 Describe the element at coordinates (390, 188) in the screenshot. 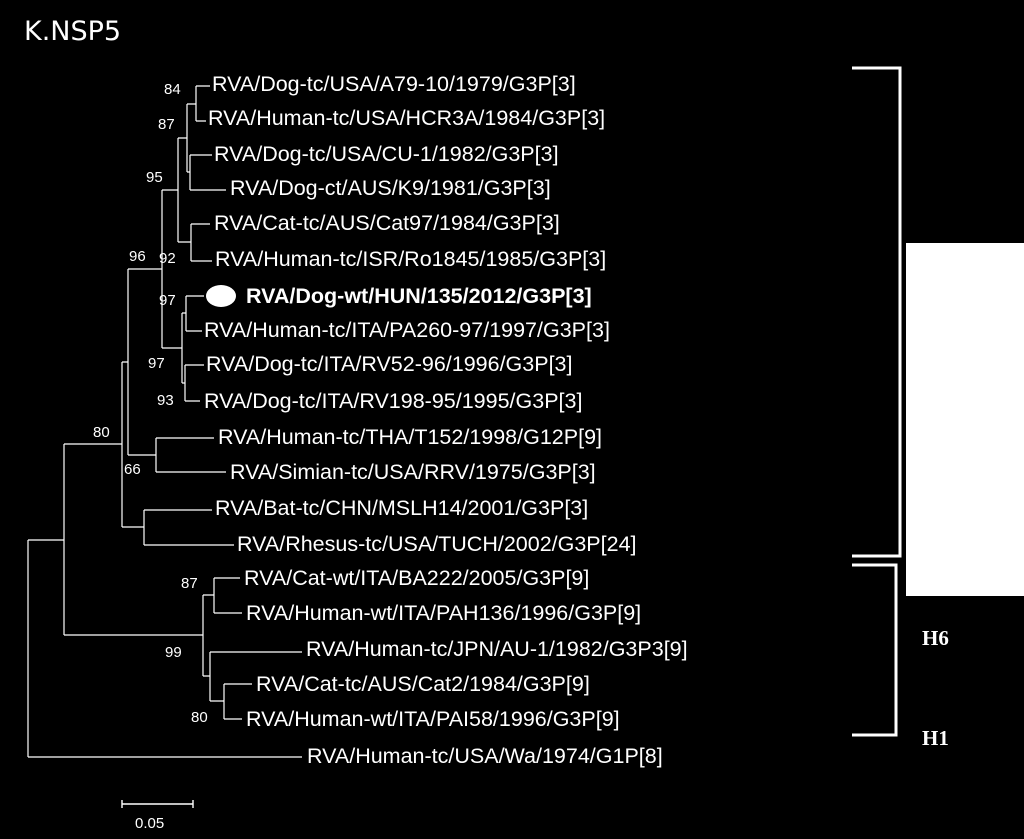

I see `leaf-label: RVA/Dog-ct/AUS/K9/1981/G3P[3]` at that location.